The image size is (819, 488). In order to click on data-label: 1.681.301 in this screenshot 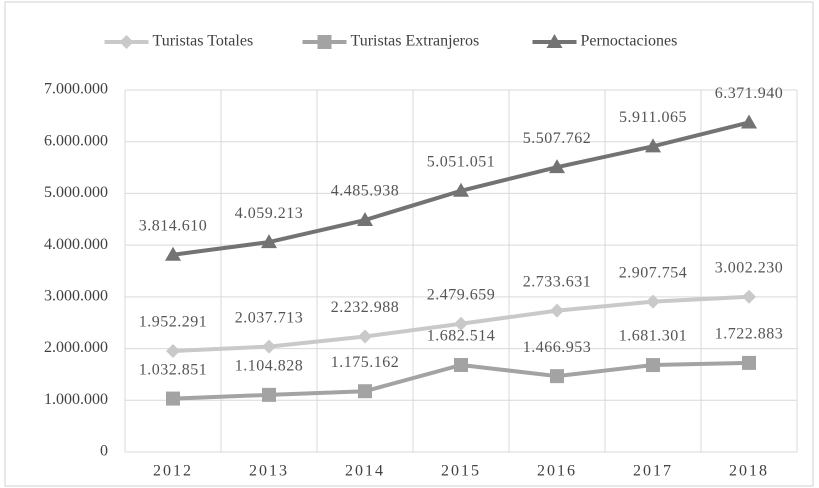, I will do `click(653, 336)`.